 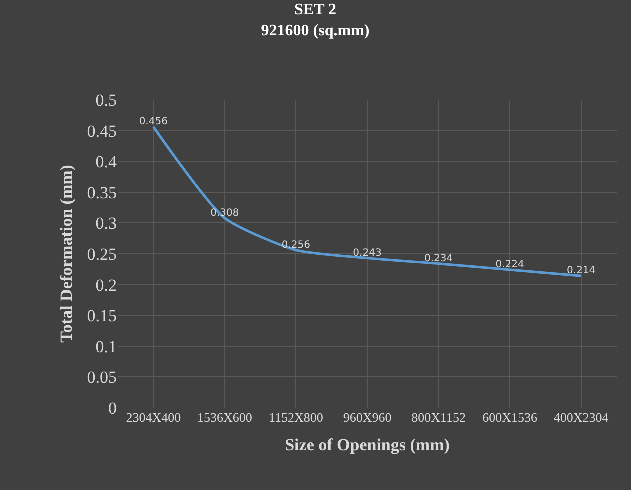 I want to click on data-label: 0.224, so click(x=510, y=265).